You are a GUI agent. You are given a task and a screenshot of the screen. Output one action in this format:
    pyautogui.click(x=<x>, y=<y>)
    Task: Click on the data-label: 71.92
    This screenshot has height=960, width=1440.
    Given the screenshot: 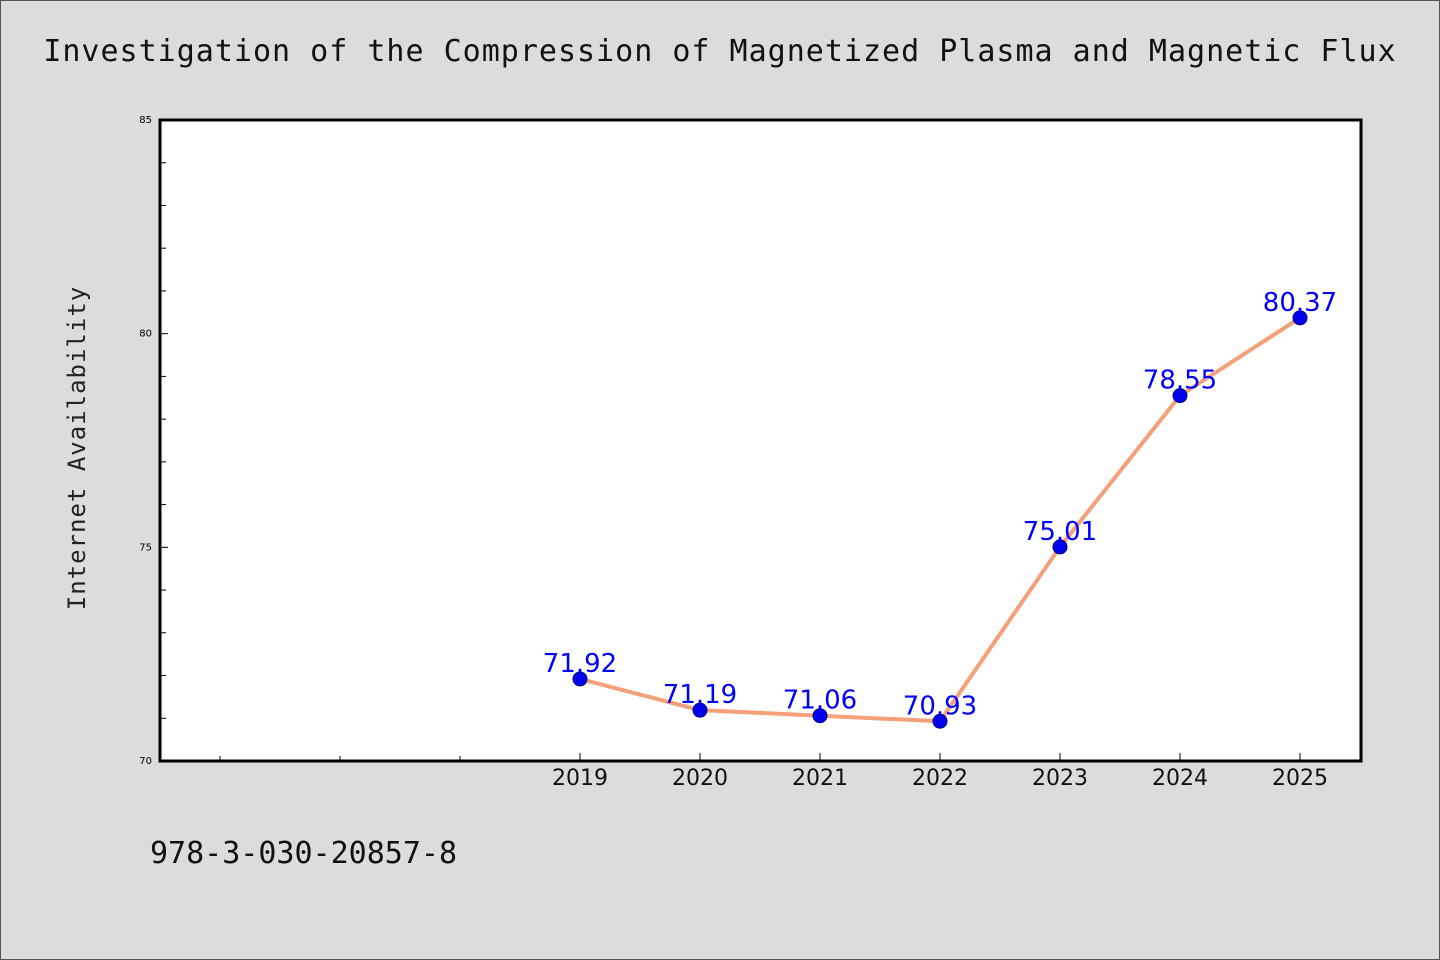 What is the action you would take?
    pyautogui.click(x=580, y=664)
    